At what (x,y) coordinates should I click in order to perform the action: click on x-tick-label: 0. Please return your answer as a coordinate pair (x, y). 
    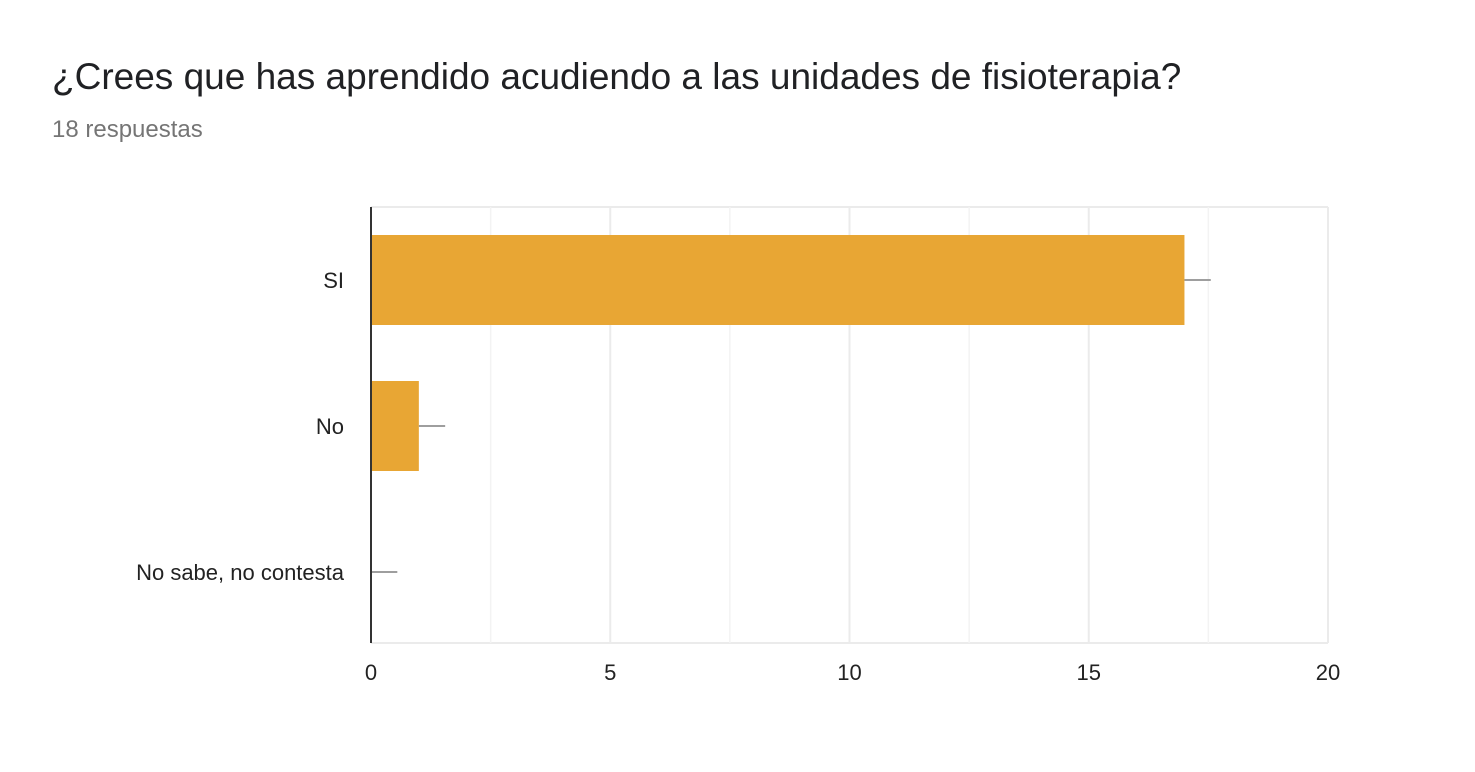
    Looking at the image, I should click on (371, 672).